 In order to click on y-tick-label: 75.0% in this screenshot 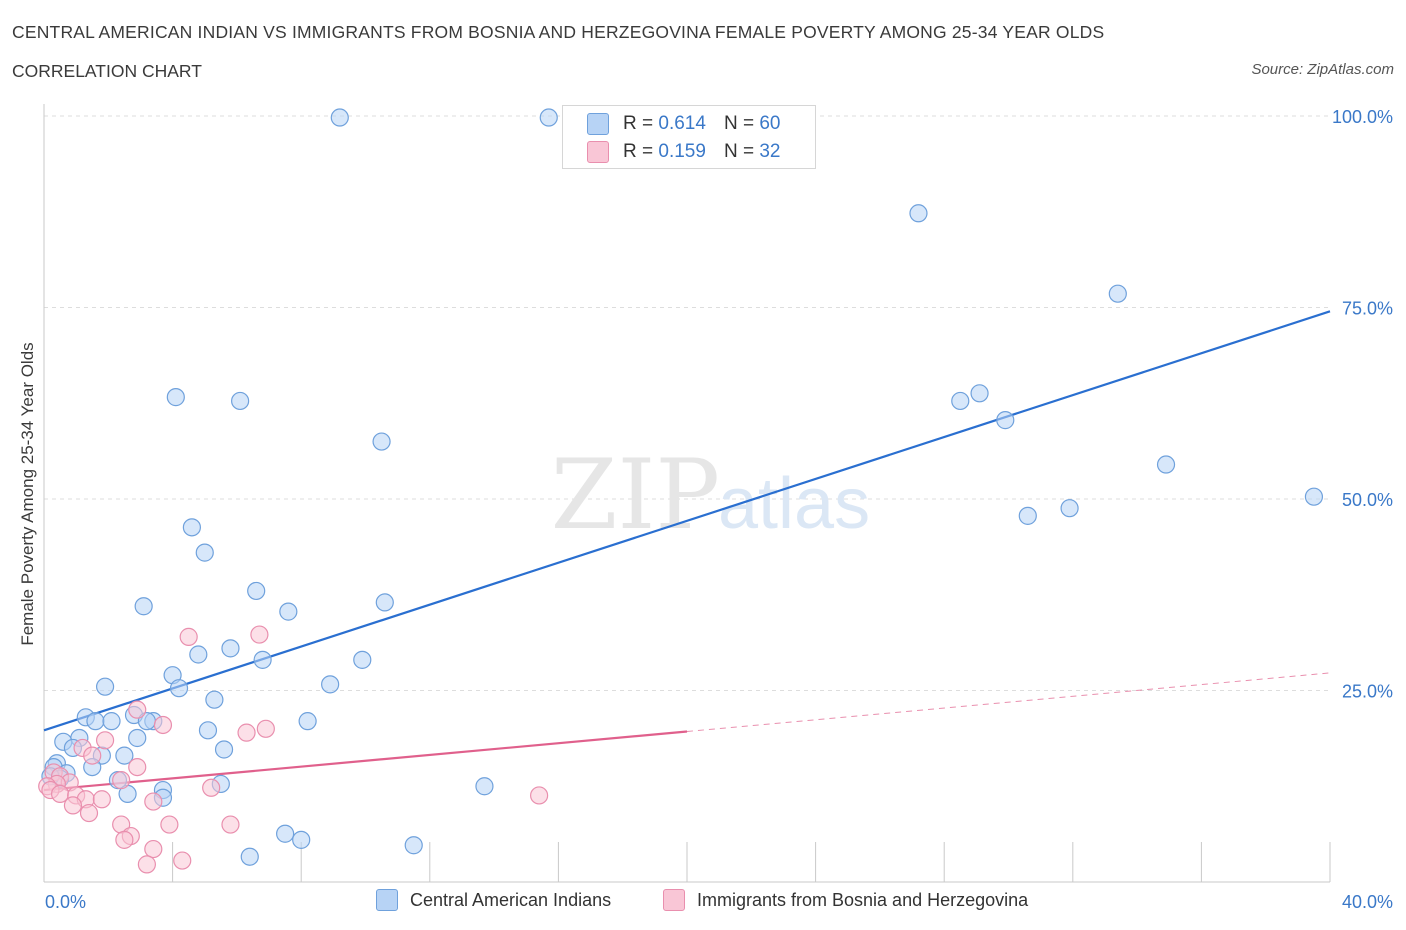, I will do `click(1367, 309)`.